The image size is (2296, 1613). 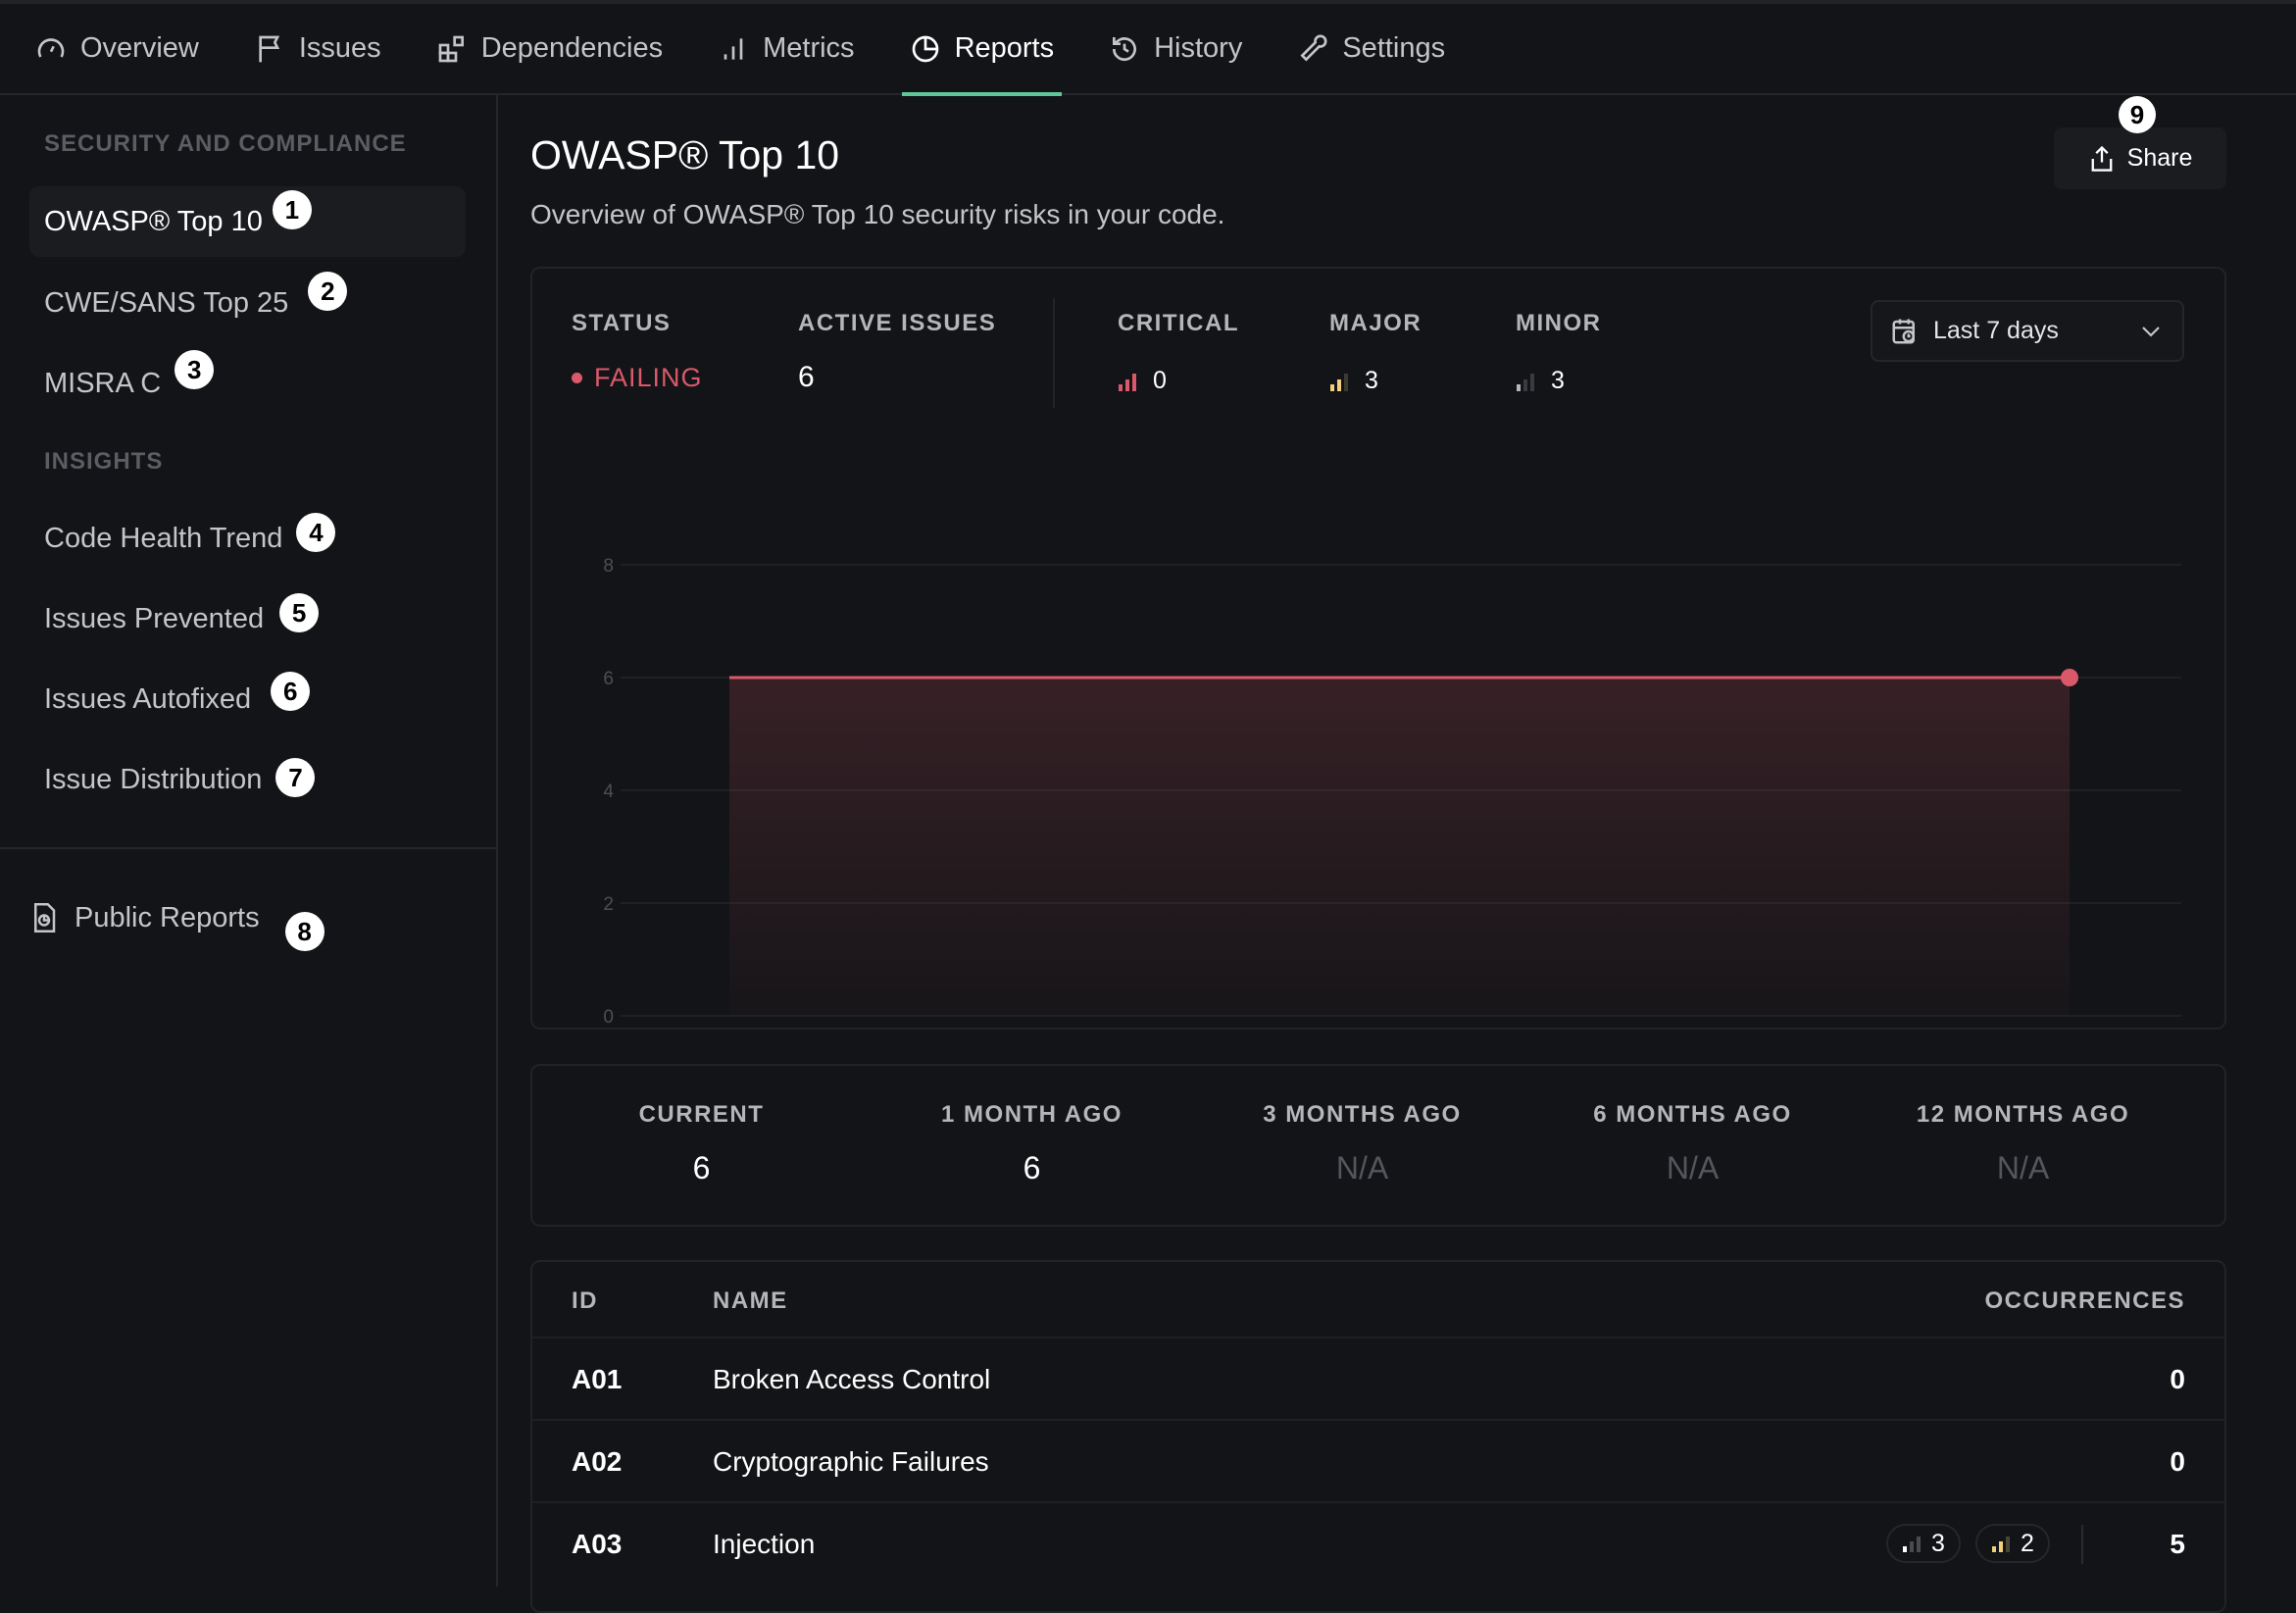 I want to click on history-label: 1 MONTH AGO, so click(x=1032, y=1114).